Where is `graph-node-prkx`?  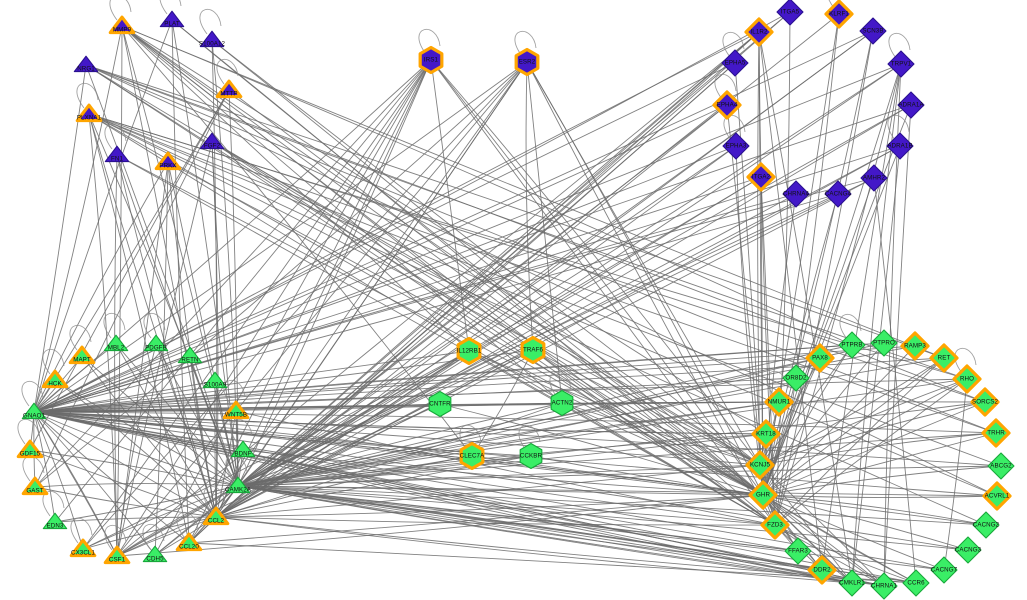 graph-node-prkx is located at coordinates (168, 161).